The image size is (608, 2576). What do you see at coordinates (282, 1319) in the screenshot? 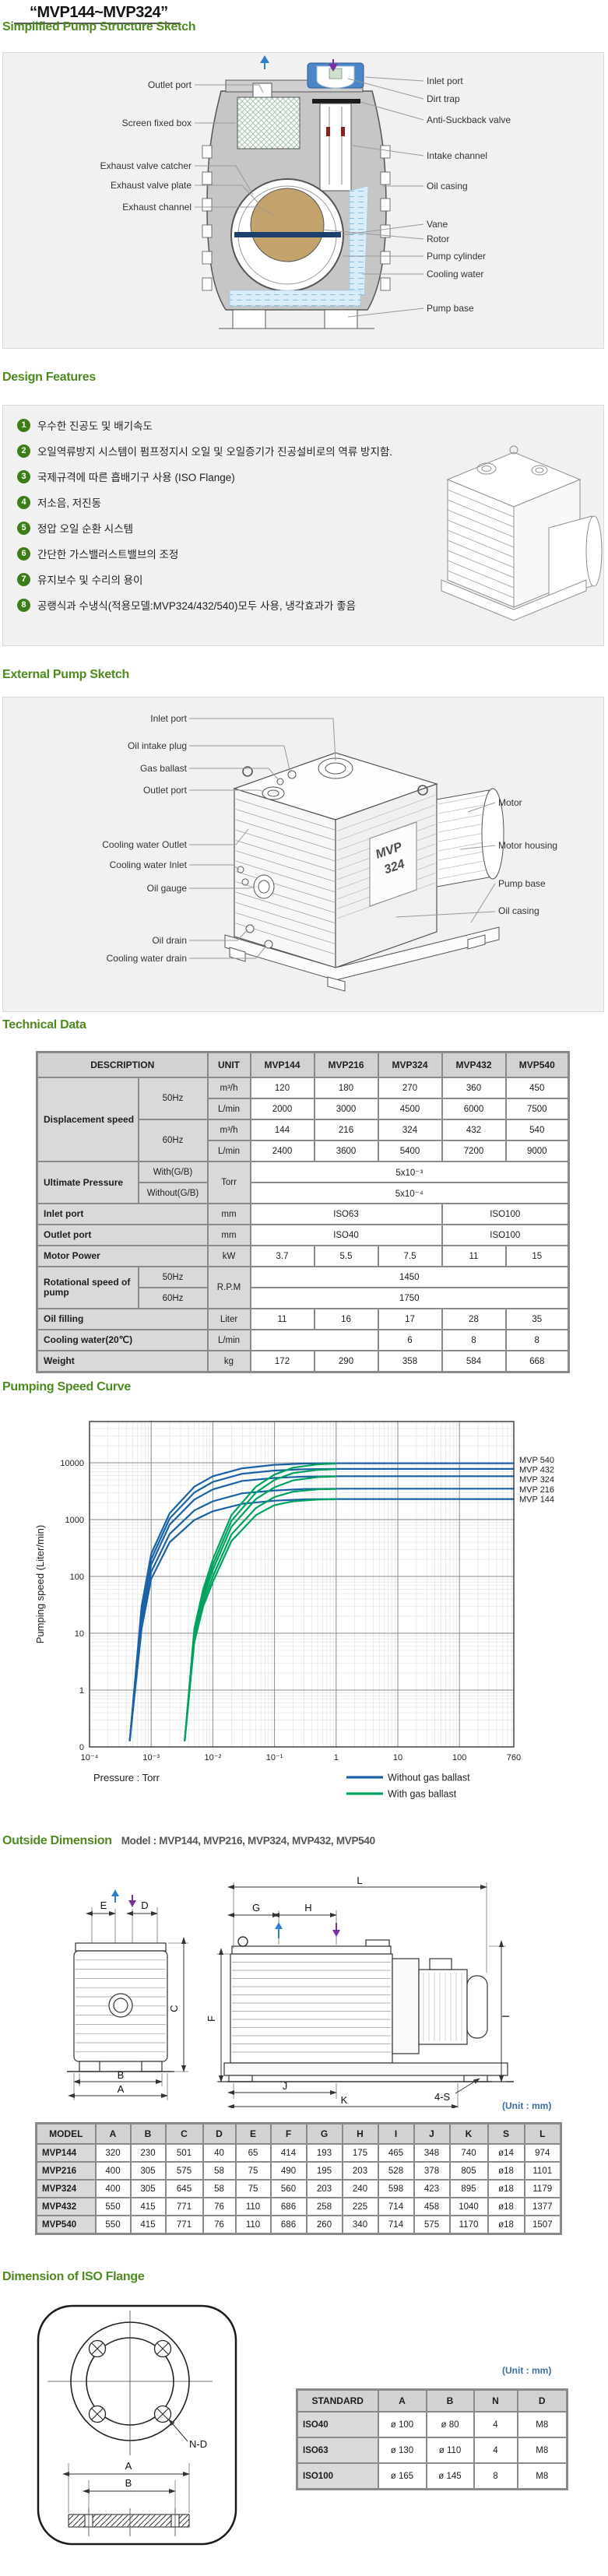
I see `table-cell: 11` at bounding box center [282, 1319].